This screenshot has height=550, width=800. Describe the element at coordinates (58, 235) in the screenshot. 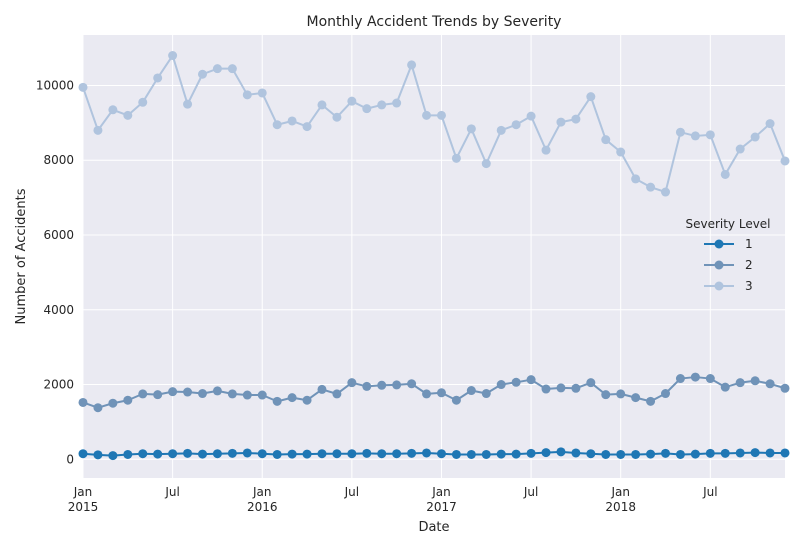

I see `y-tick-label: 6000` at that location.